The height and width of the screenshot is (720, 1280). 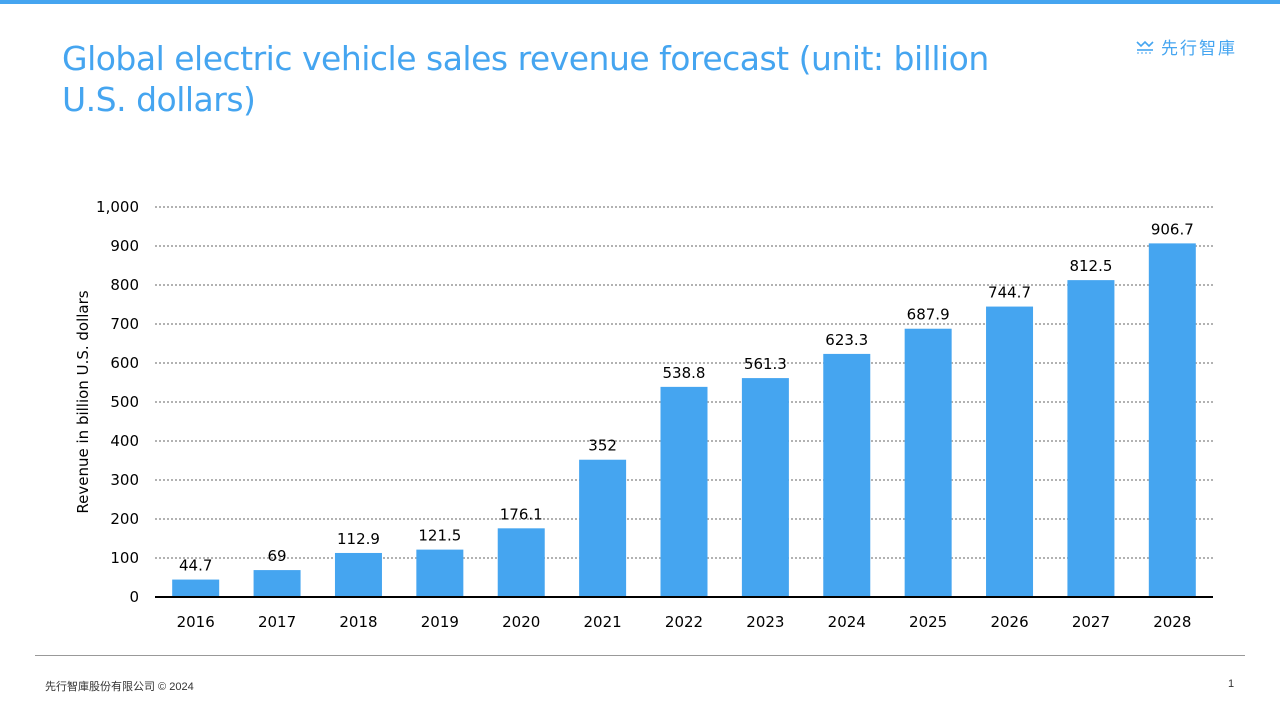 What do you see at coordinates (521, 514) in the screenshot?
I see `data-label: 176.1` at bounding box center [521, 514].